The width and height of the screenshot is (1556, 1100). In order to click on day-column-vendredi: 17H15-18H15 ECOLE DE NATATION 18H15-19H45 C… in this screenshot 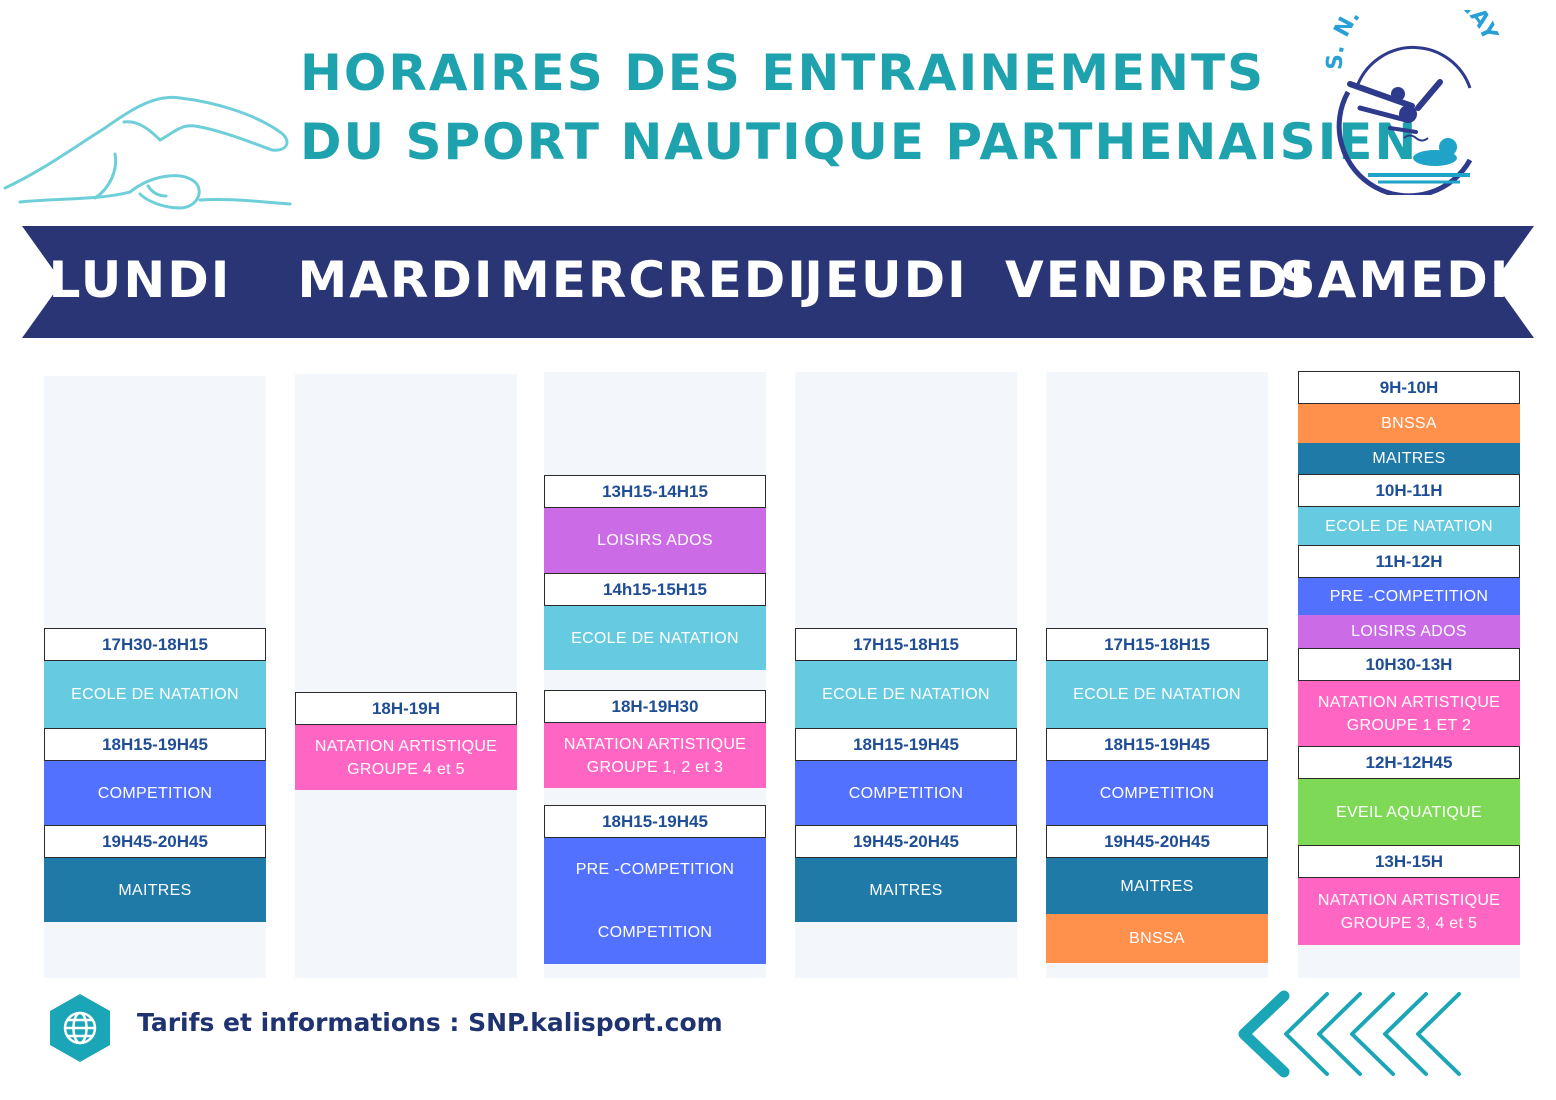, I will do `click(1157, 675)`.